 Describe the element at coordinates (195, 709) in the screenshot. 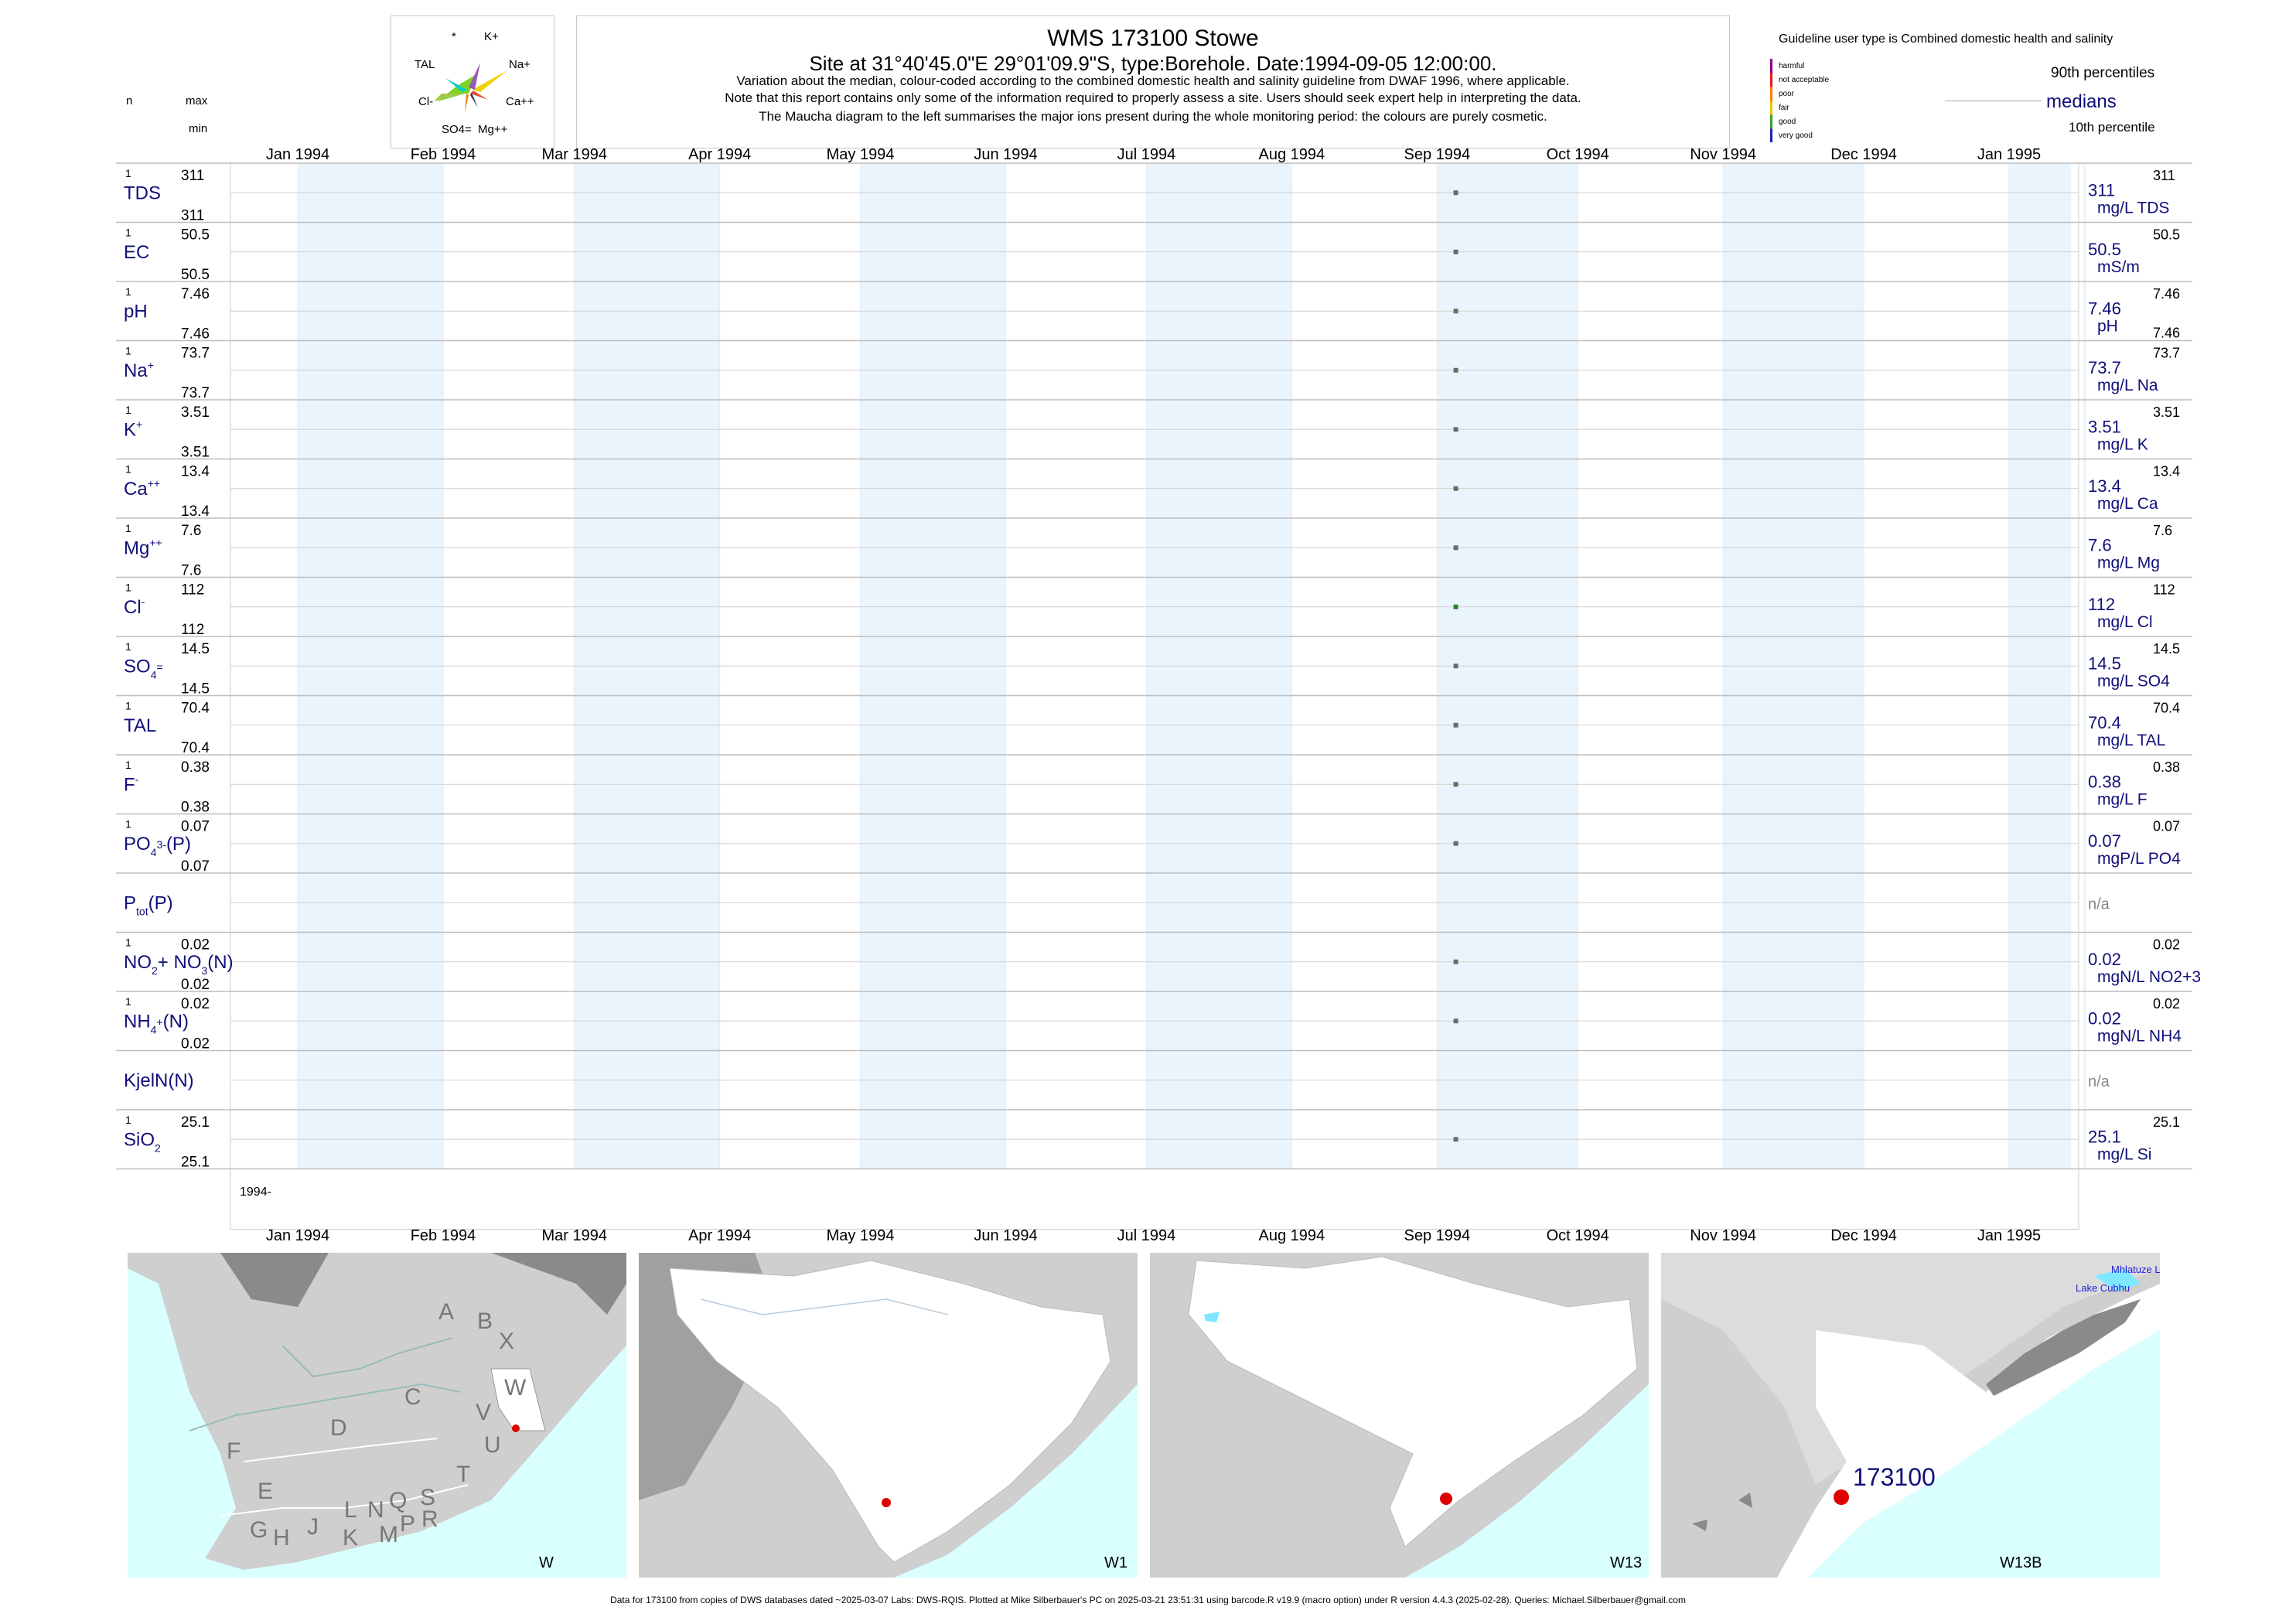

I see `row-max: 70.4` at that location.